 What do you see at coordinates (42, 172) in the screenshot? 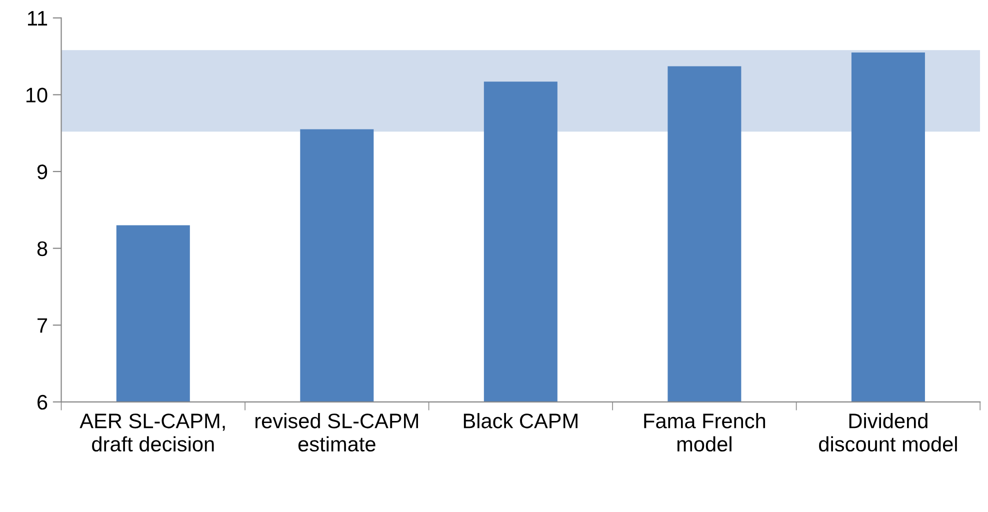
I see `y-tick-label: 9` at bounding box center [42, 172].